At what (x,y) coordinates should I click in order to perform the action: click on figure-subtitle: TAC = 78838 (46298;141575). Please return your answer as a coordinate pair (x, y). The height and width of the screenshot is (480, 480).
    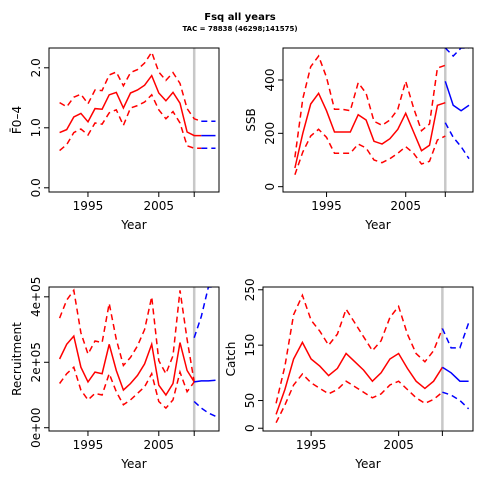
    Looking at the image, I should click on (239, 29).